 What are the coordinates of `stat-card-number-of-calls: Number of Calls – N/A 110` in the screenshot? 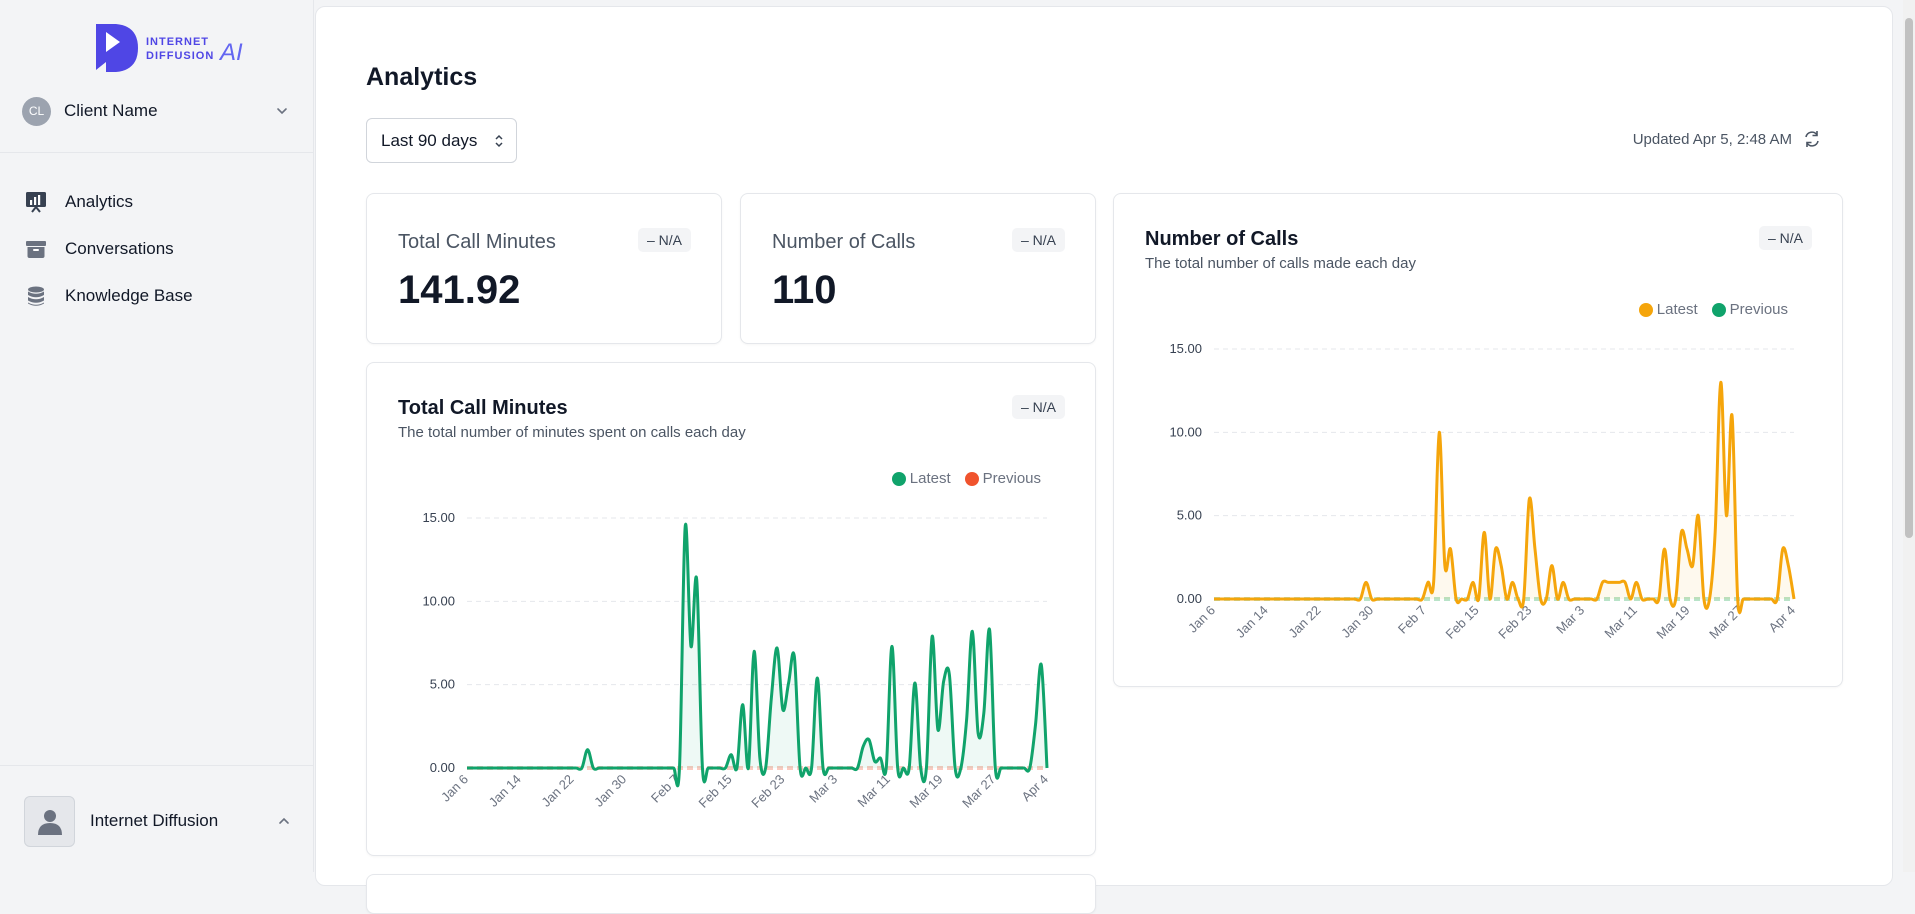 It's located at (918, 268).